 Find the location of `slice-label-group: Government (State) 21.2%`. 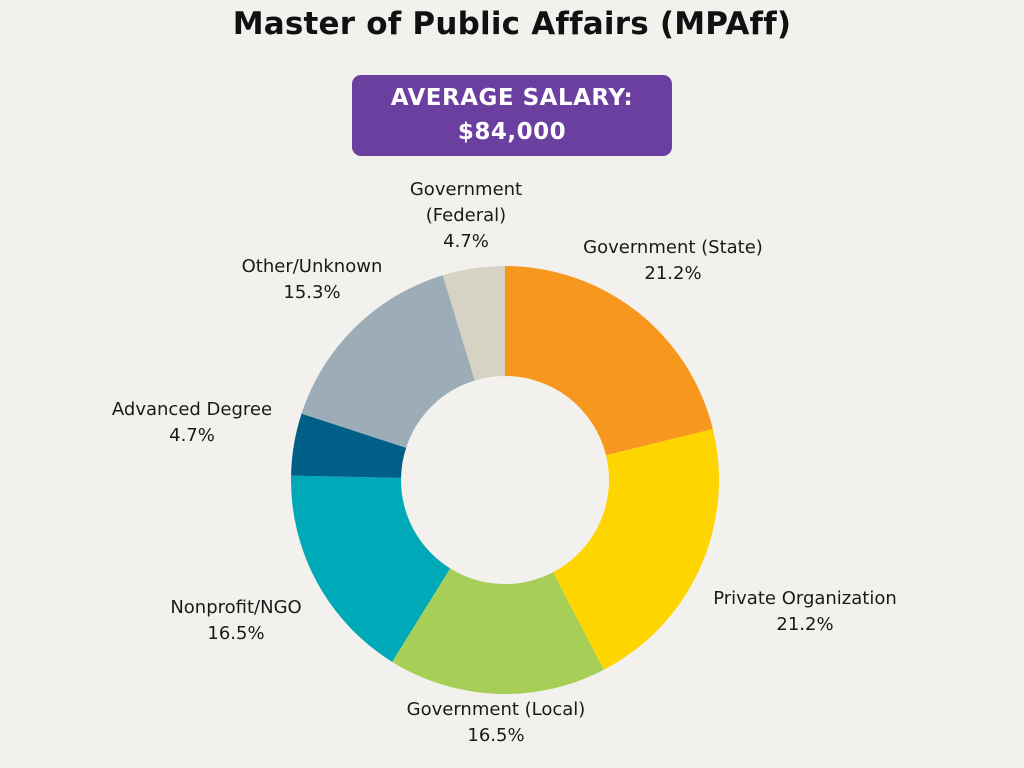

slice-label-group: Government (State) 21.2% is located at coordinates (673, 260).